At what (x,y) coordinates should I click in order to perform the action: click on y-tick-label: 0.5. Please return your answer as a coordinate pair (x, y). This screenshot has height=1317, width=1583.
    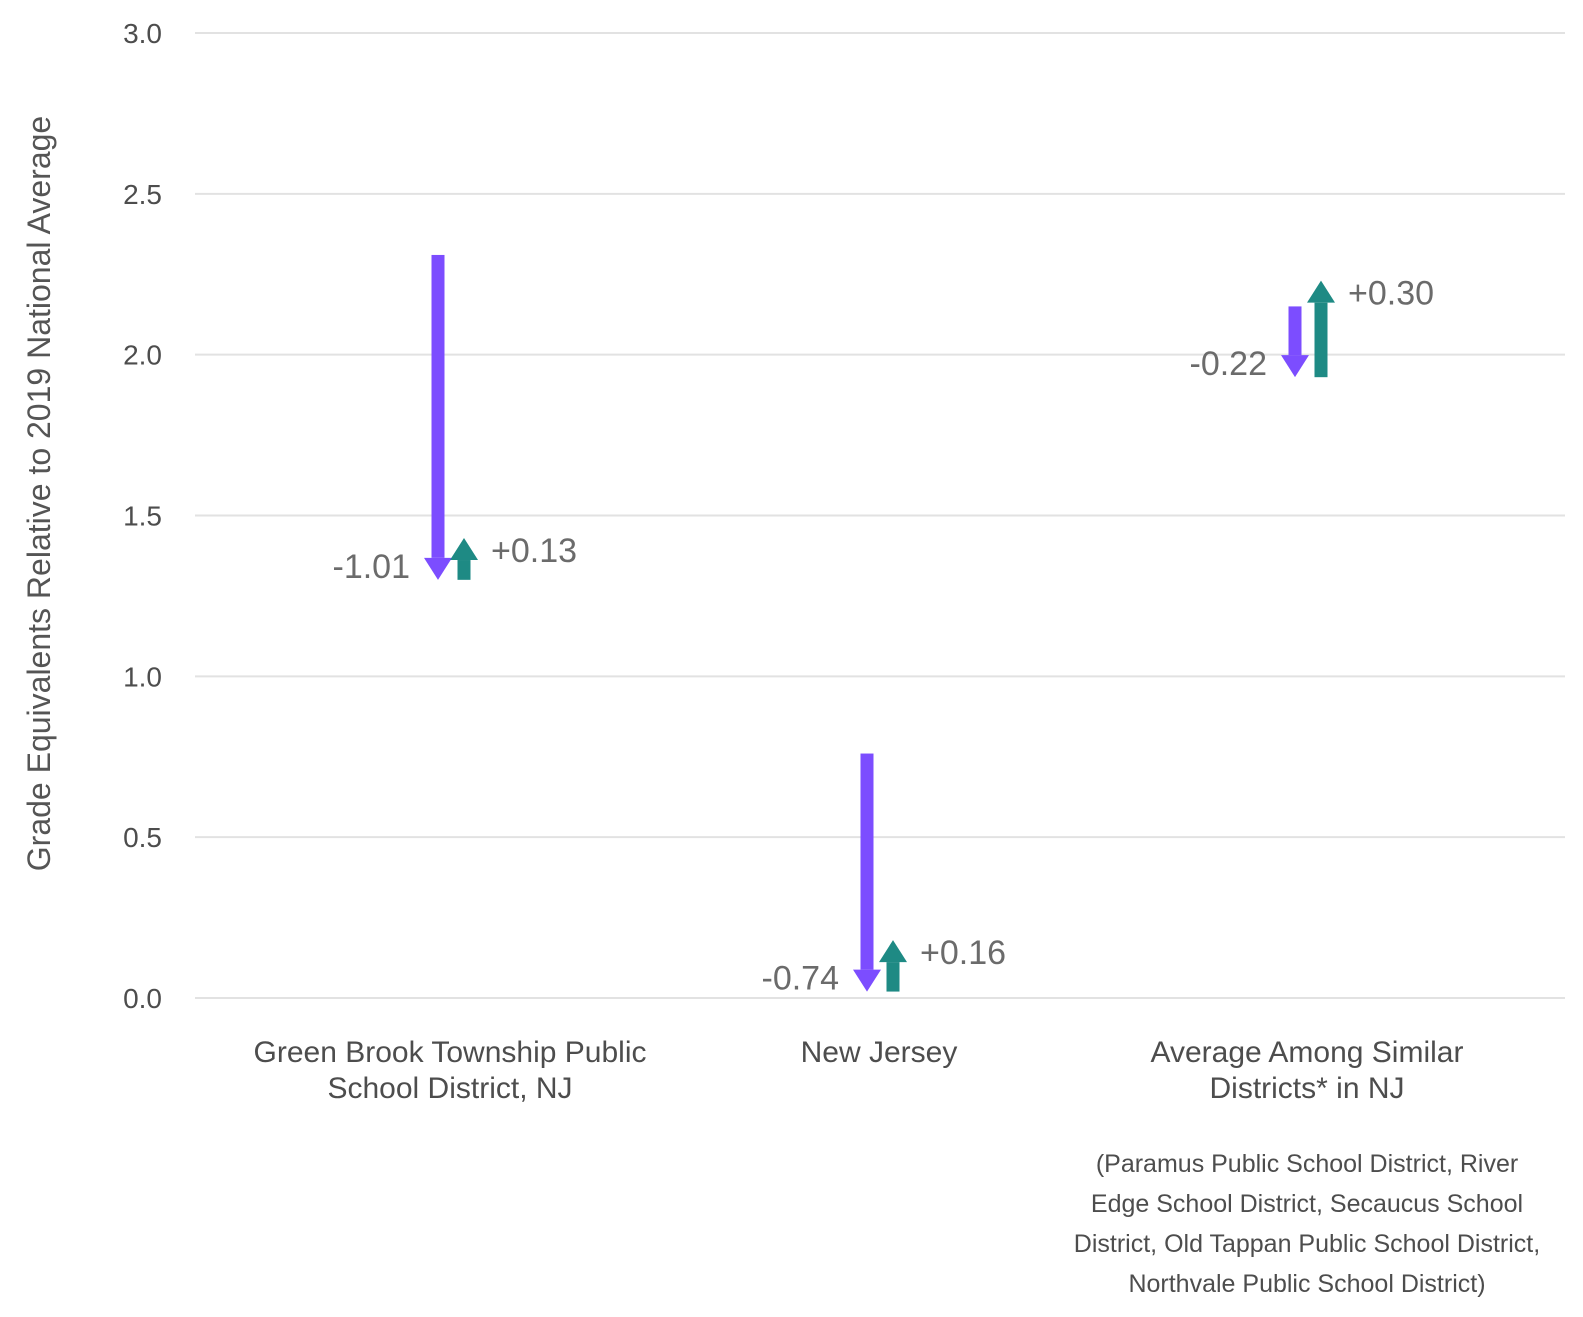
    Looking at the image, I should click on (142, 837).